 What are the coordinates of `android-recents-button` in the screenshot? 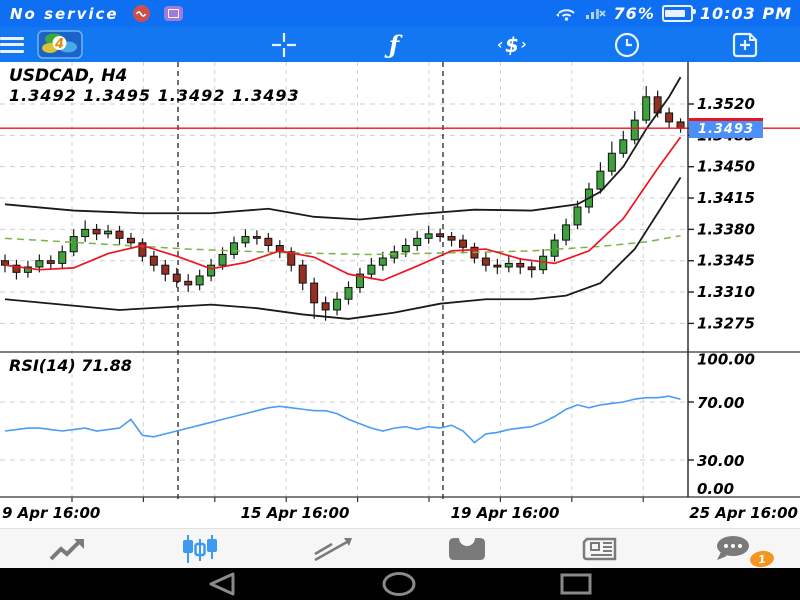 It's located at (576, 584).